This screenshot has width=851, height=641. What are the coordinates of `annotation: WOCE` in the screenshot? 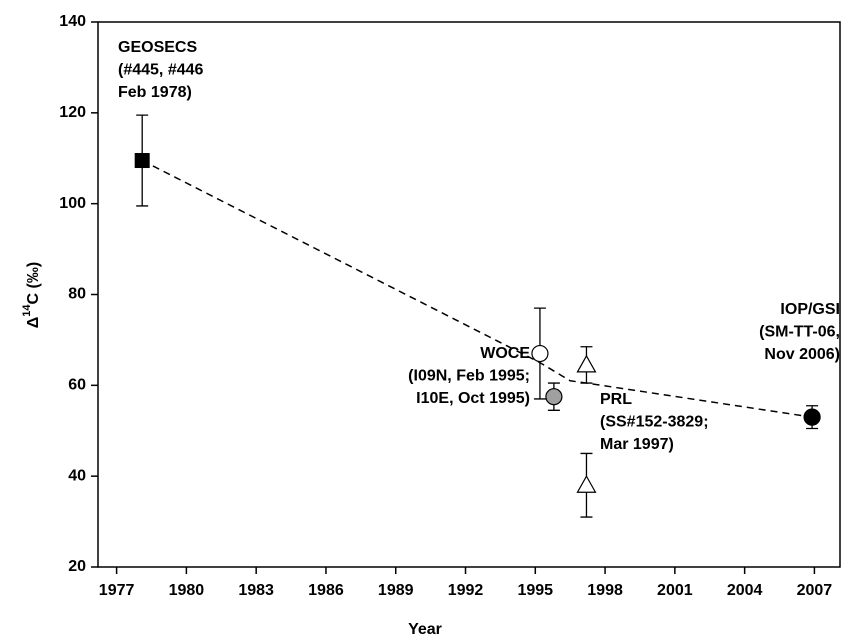 It's located at (505, 353).